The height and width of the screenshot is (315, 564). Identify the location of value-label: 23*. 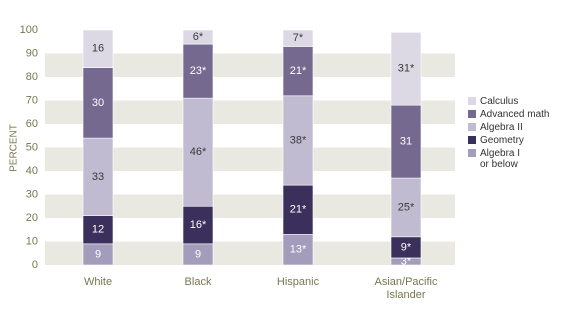
(198, 71).